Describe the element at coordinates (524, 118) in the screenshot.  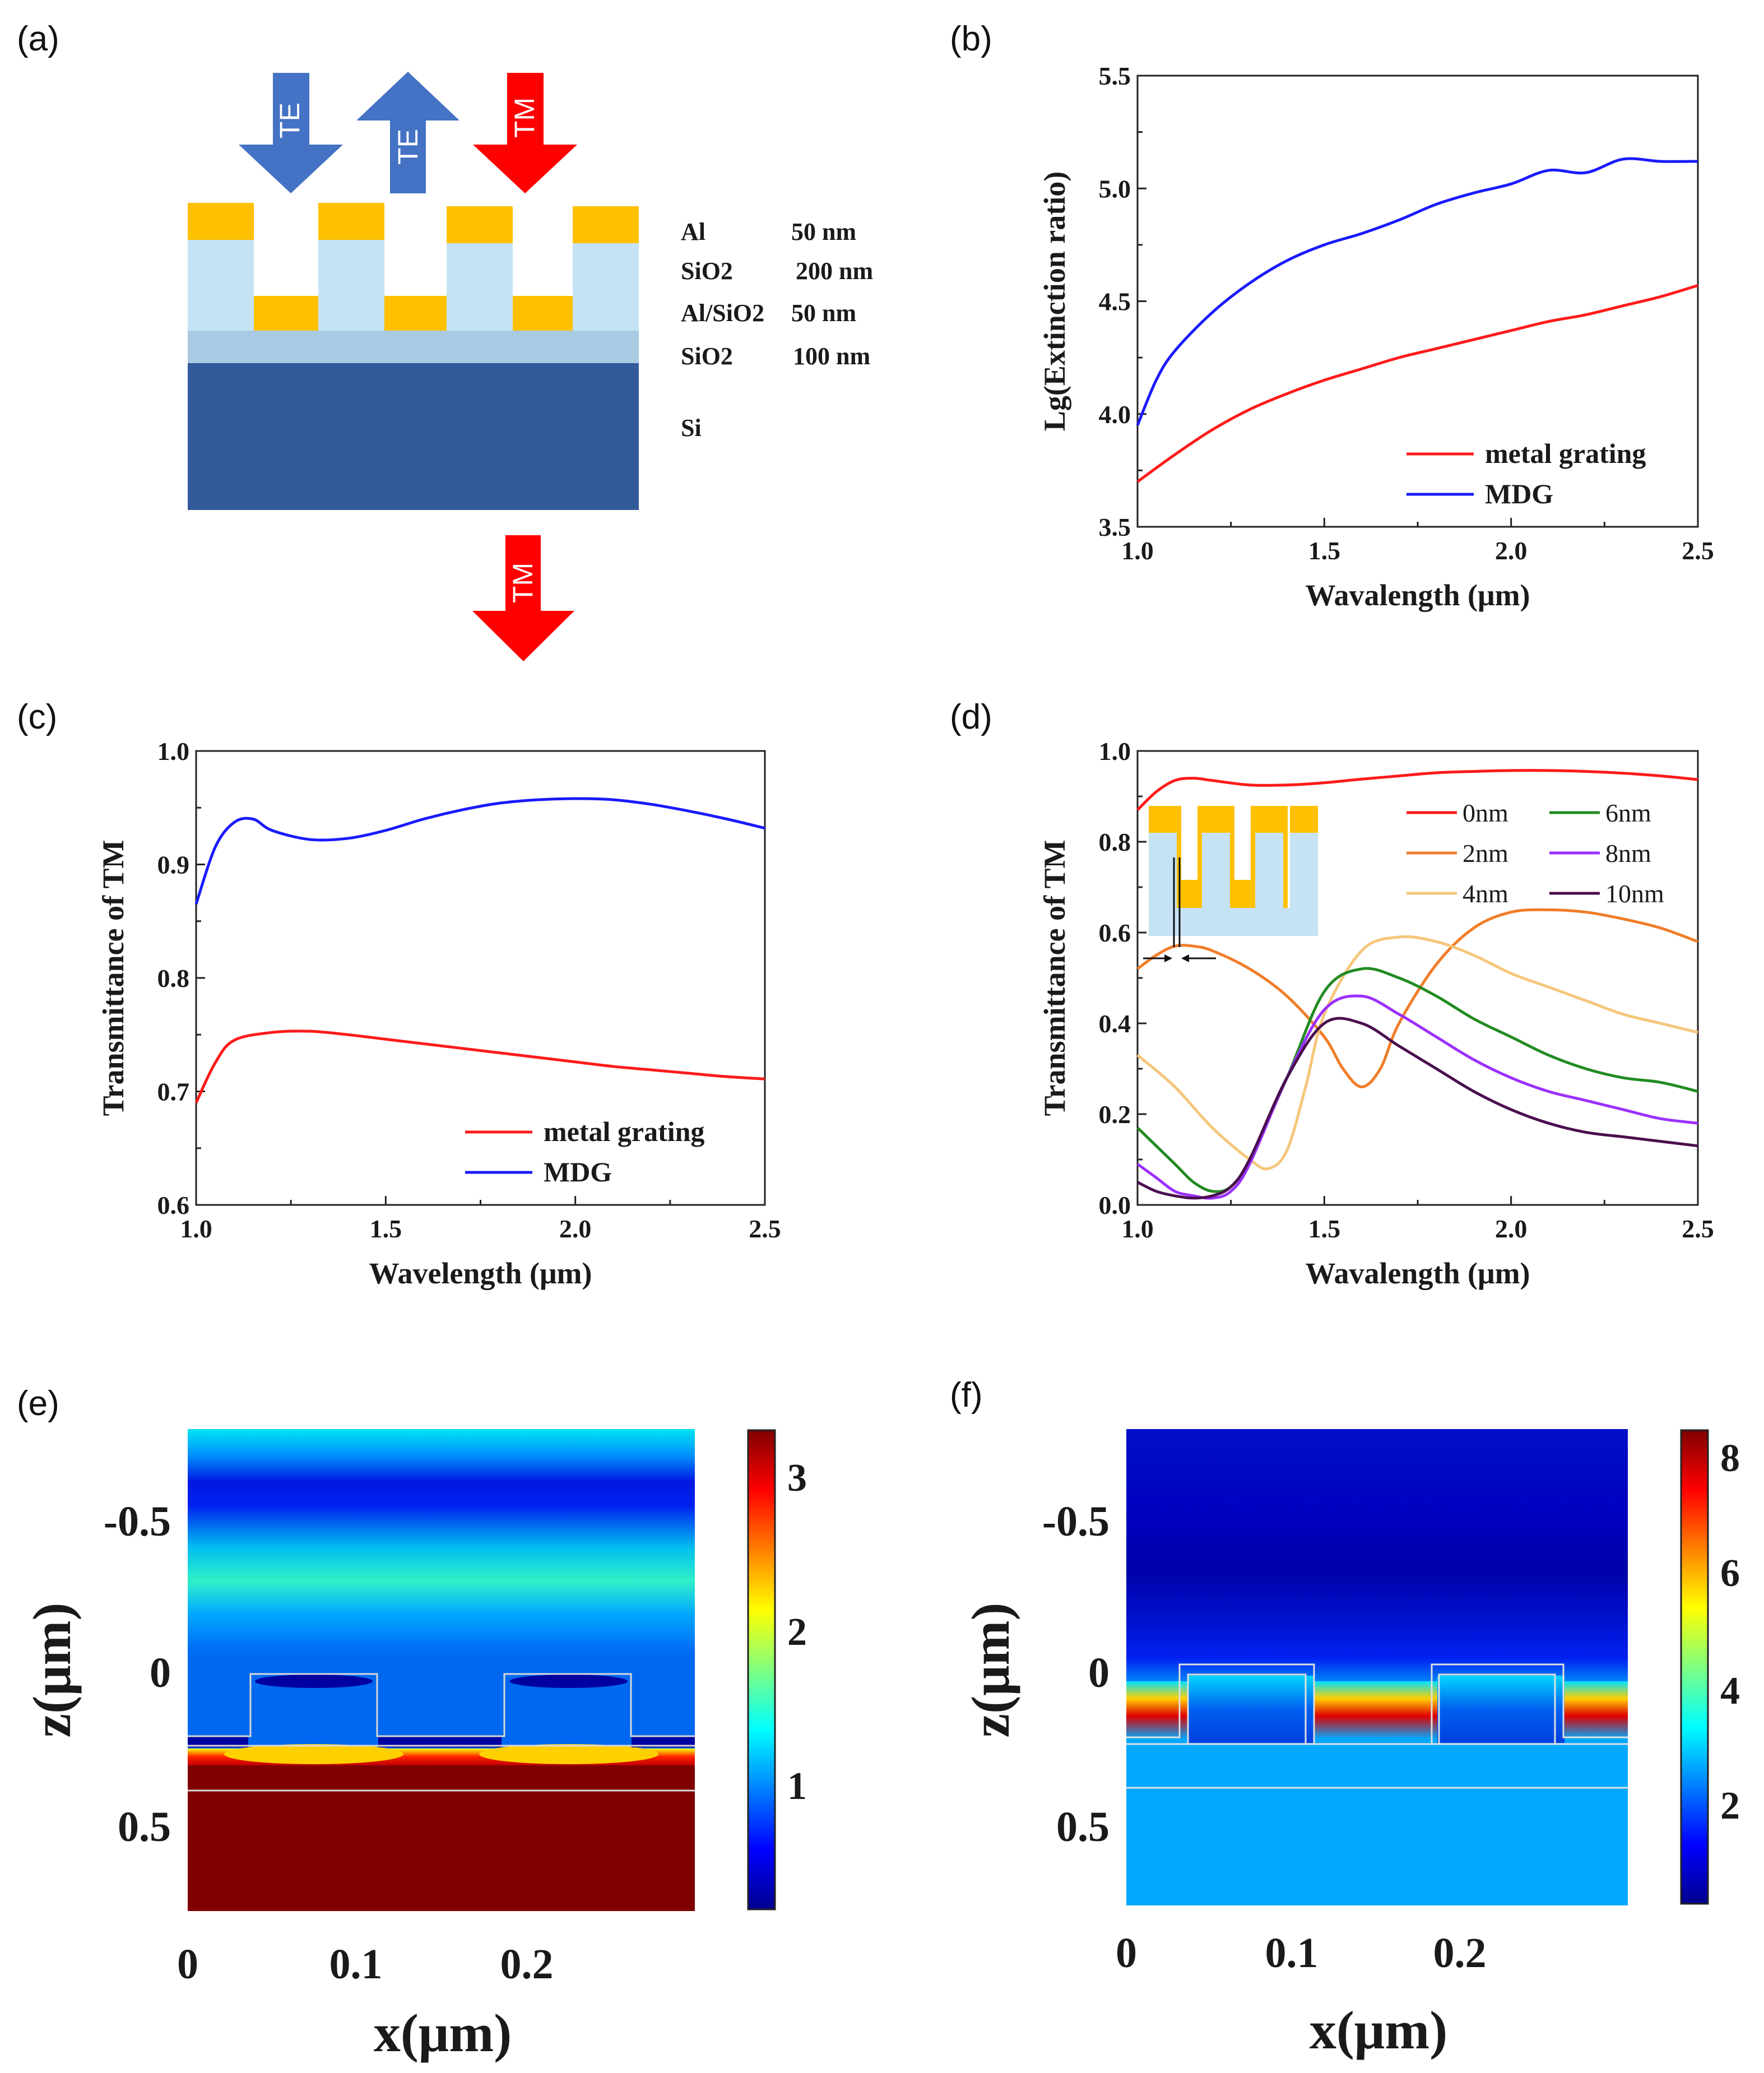
I see `tm-incident-text: TM` at that location.